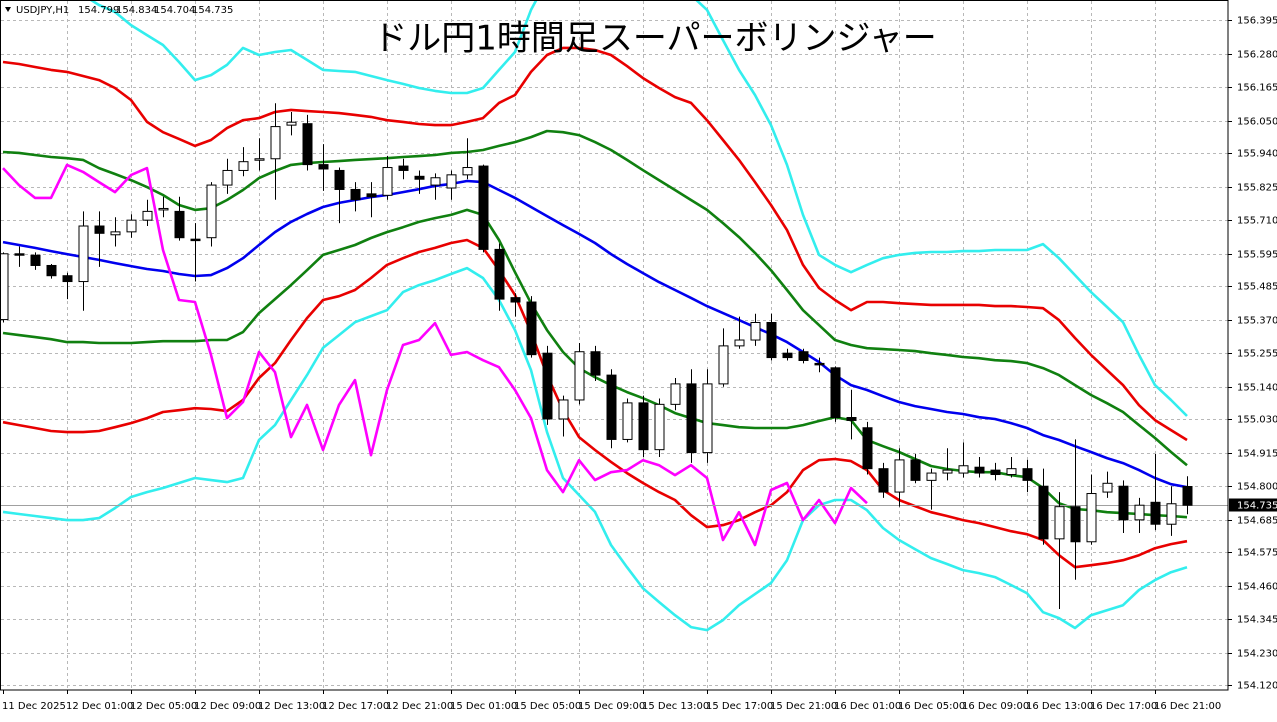  What do you see at coordinates (419, 706) in the screenshot?
I see `x-tick-label: 12 Dec 21:00` at bounding box center [419, 706].